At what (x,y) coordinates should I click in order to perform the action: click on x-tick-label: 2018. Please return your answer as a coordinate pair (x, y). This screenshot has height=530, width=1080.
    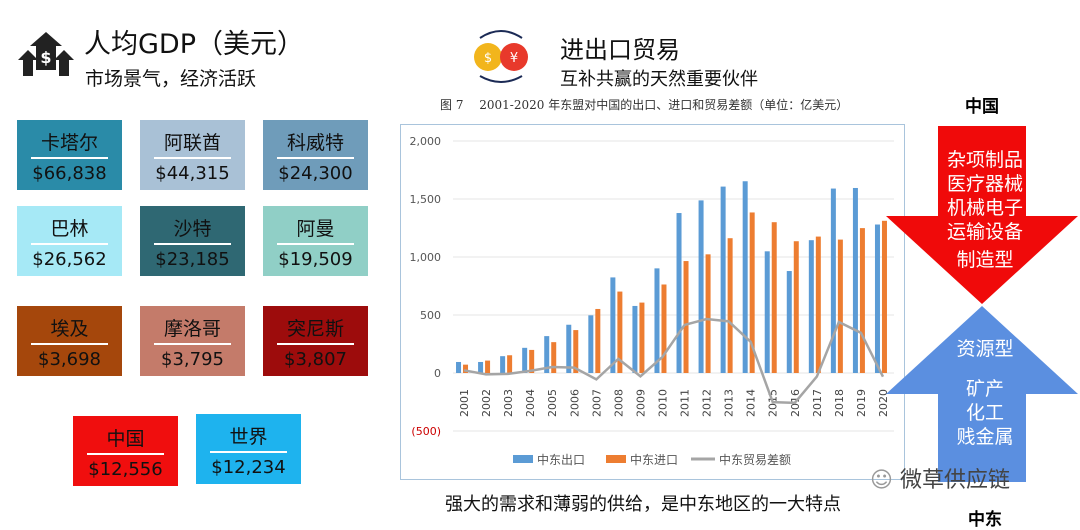
    Looking at the image, I should click on (839, 403).